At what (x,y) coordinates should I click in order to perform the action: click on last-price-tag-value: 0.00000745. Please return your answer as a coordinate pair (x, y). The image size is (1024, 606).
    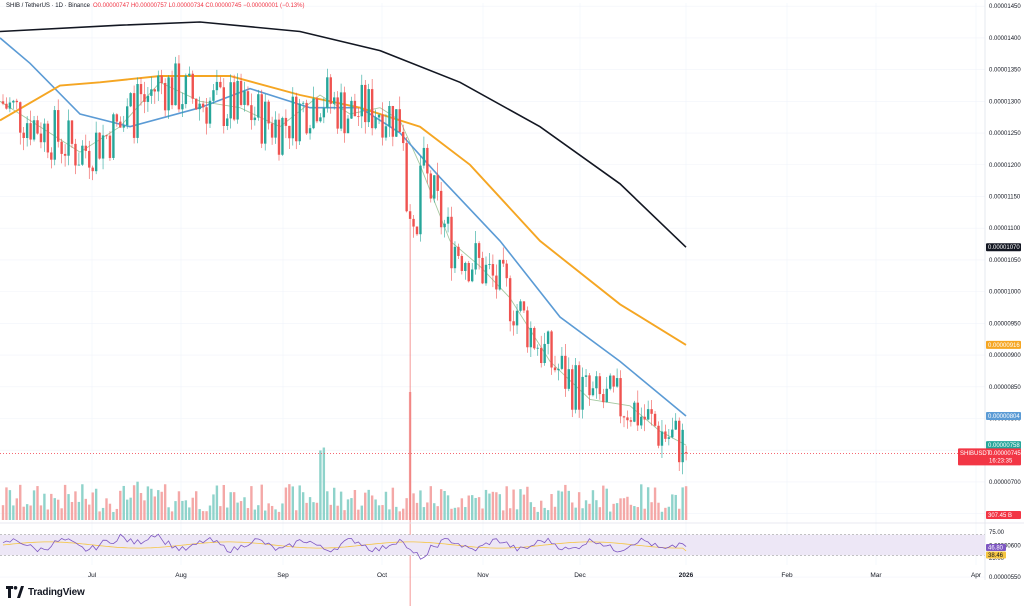
    Looking at the image, I should click on (1005, 454).